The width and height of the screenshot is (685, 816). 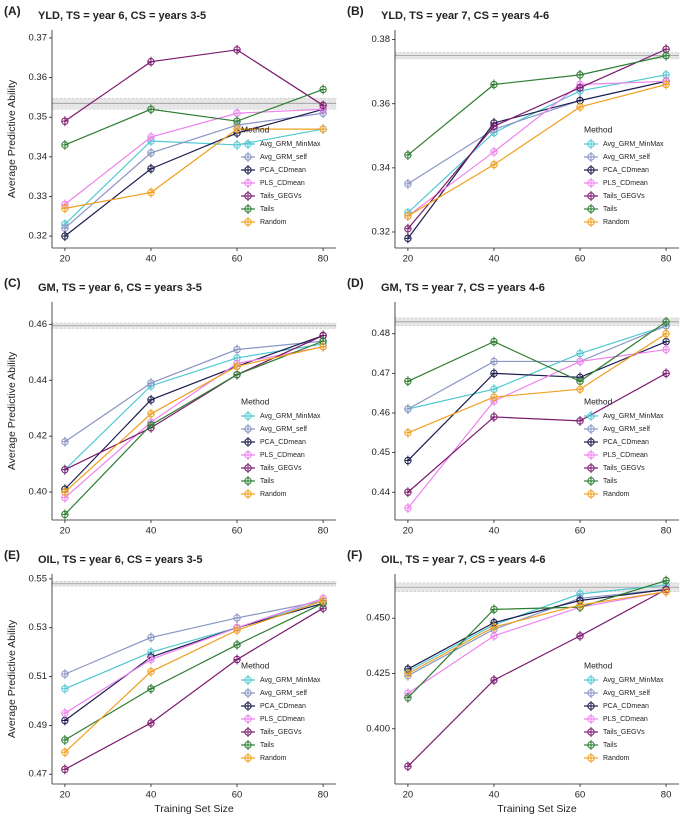 I want to click on legend-label: Tails_GEGVs, so click(x=281, y=732).